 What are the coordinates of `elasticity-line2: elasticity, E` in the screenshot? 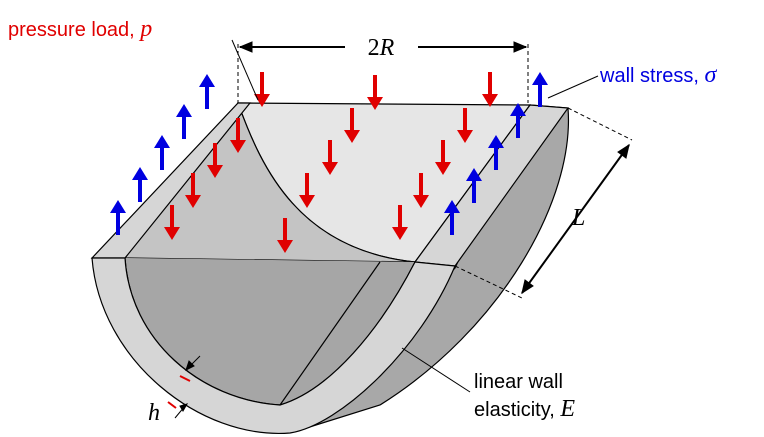 It's located at (524, 409).